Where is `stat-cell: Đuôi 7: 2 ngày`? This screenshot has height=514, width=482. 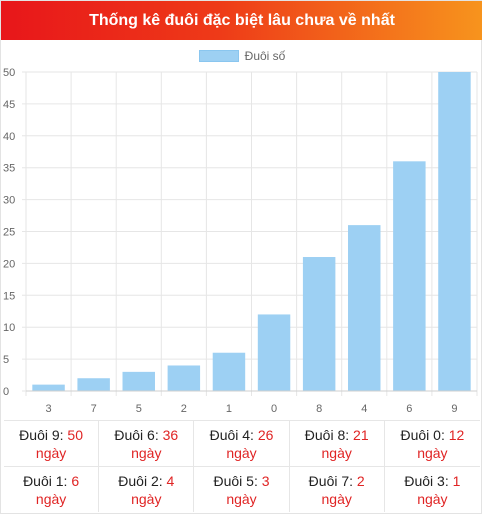
stat-cell: Đuôi 7: 2 ngày is located at coordinates (337, 489).